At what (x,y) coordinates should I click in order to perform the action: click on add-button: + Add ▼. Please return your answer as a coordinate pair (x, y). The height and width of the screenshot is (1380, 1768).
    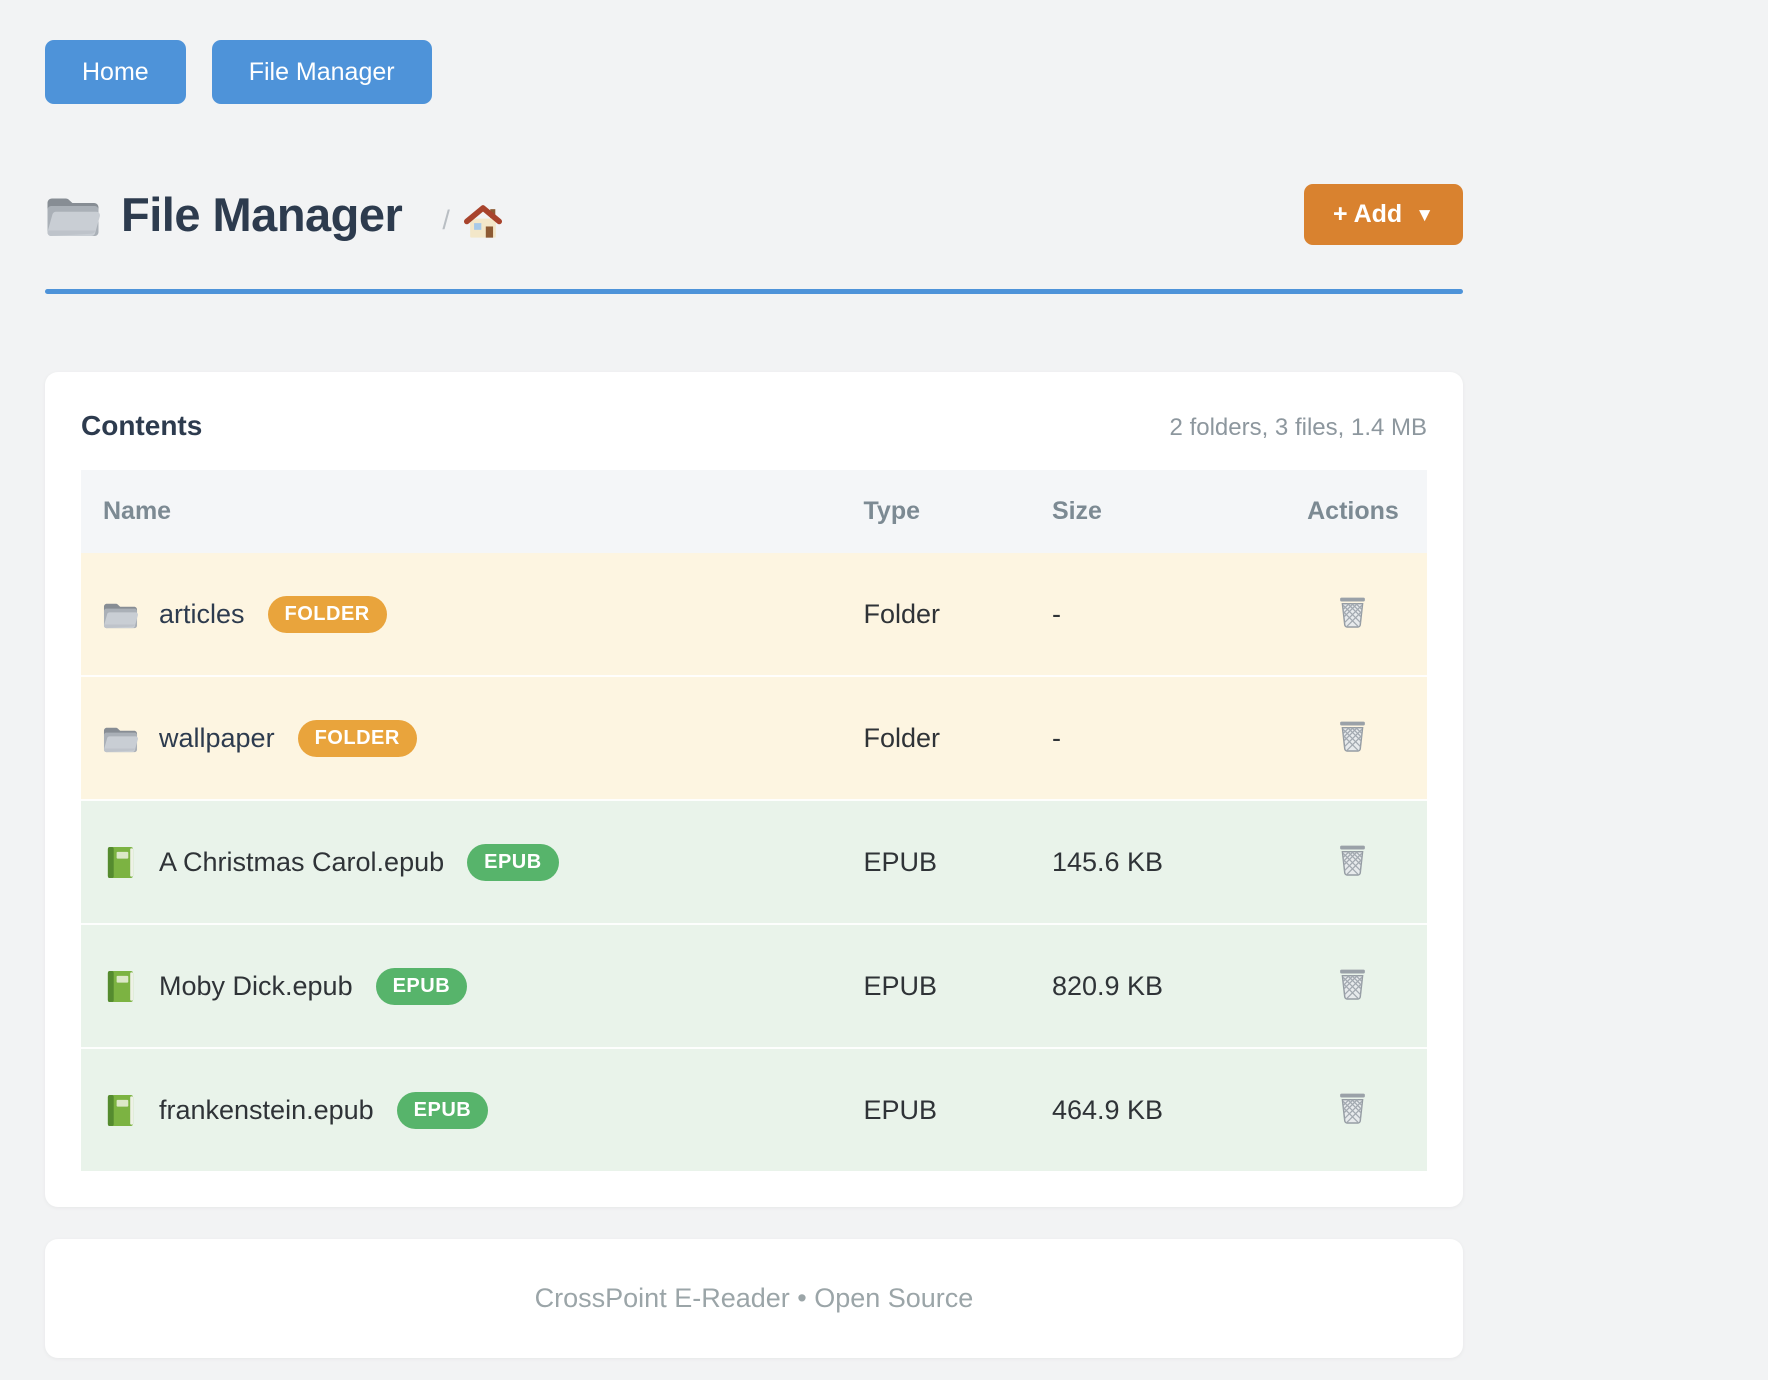
    Looking at the image, I should click on (1383, 214).